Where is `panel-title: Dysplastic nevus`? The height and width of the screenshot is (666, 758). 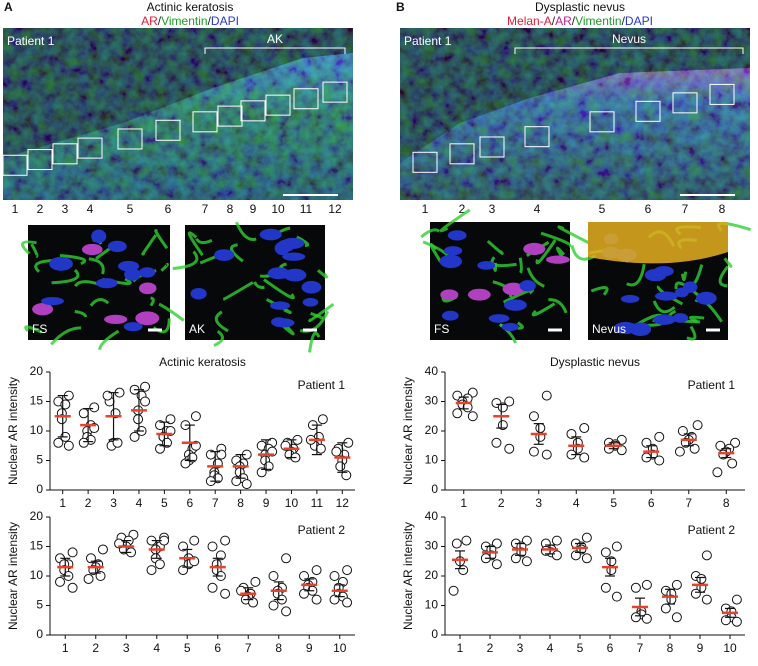 panel-title: Dysplastic nevus is located at coordinates (580, 7).